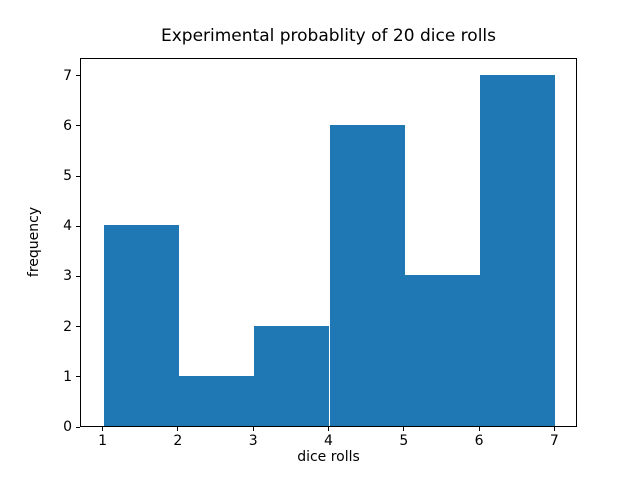  What do you see at coordinates (67, 75) in the screenshot?
I see `y-tick-label: 7` at bounding box center [67, 75].